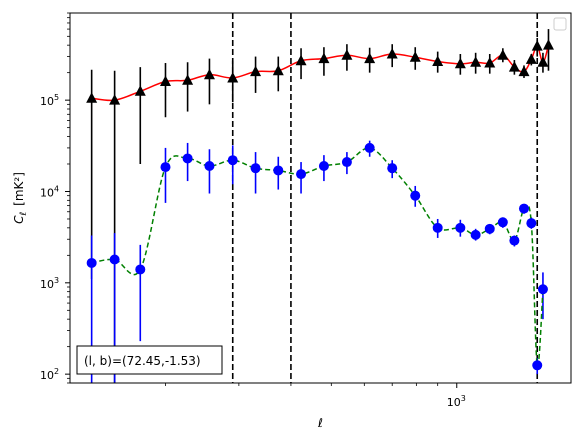  I want to click on y-tick-label: 10⁴, so click(49, 191).